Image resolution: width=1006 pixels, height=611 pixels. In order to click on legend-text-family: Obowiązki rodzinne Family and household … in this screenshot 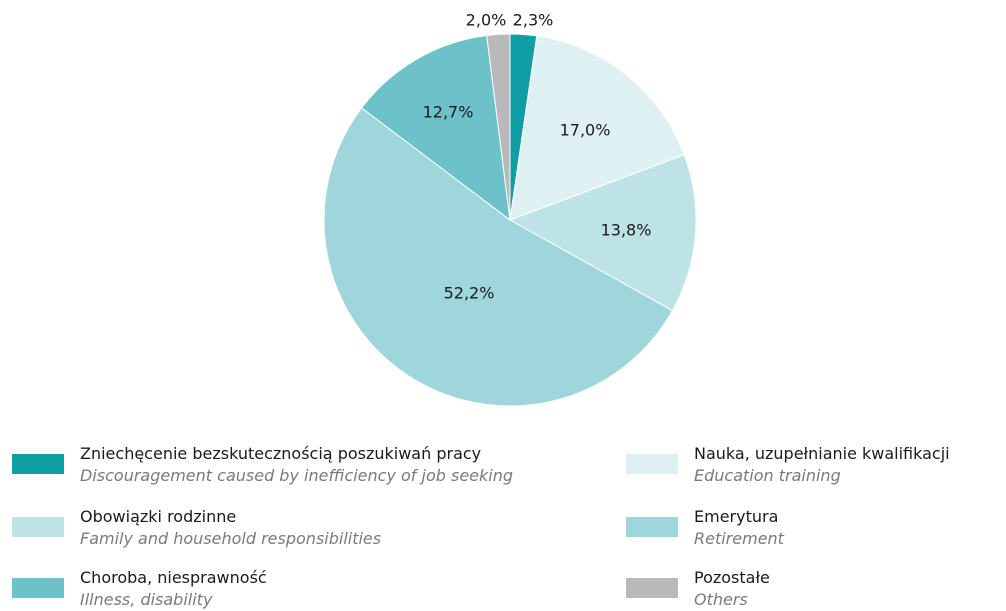, I will do `click(230, 528)`.